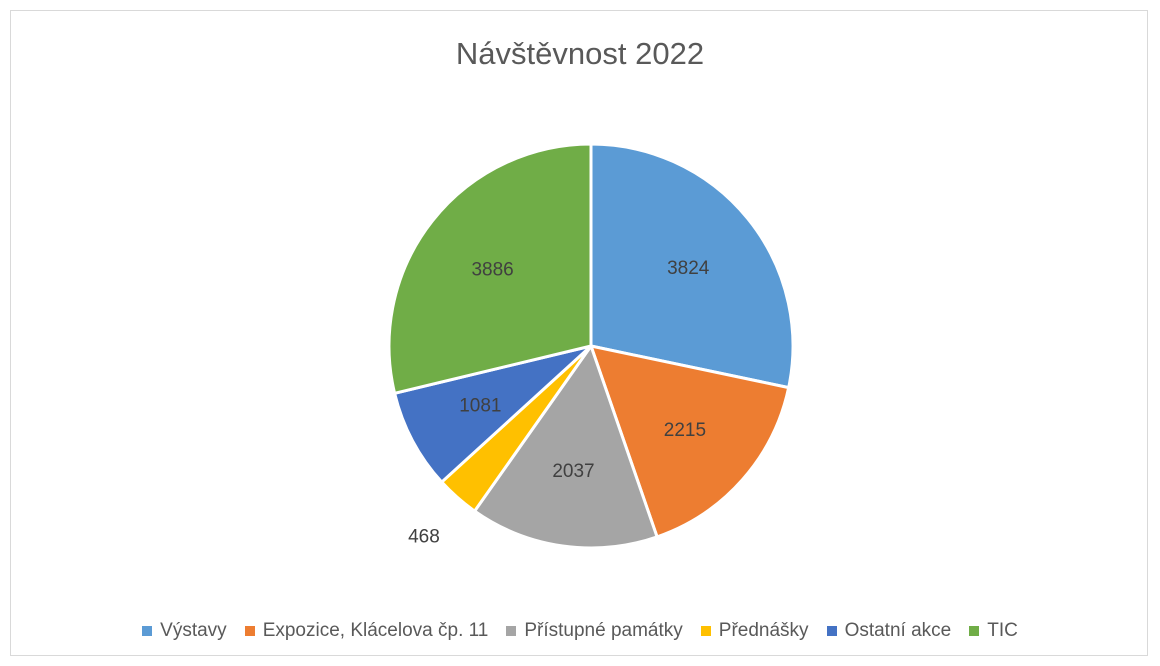 Image resolution: width=1160 pixels, height=666 pixels. What do you see at coordinates (480, 406) in the screenshot?
I see `data-label: 1081` at bounding box center [480, 406].